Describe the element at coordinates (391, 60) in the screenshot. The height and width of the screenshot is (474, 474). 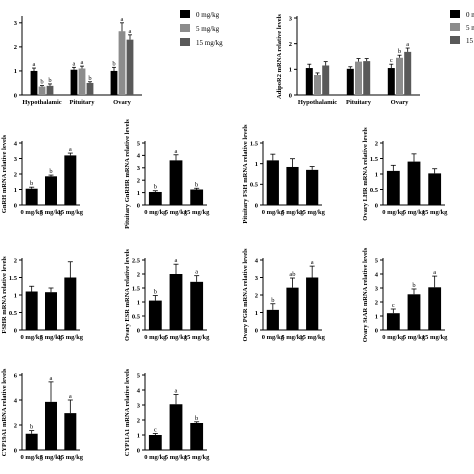
I see `significance-letter: c` at that location.